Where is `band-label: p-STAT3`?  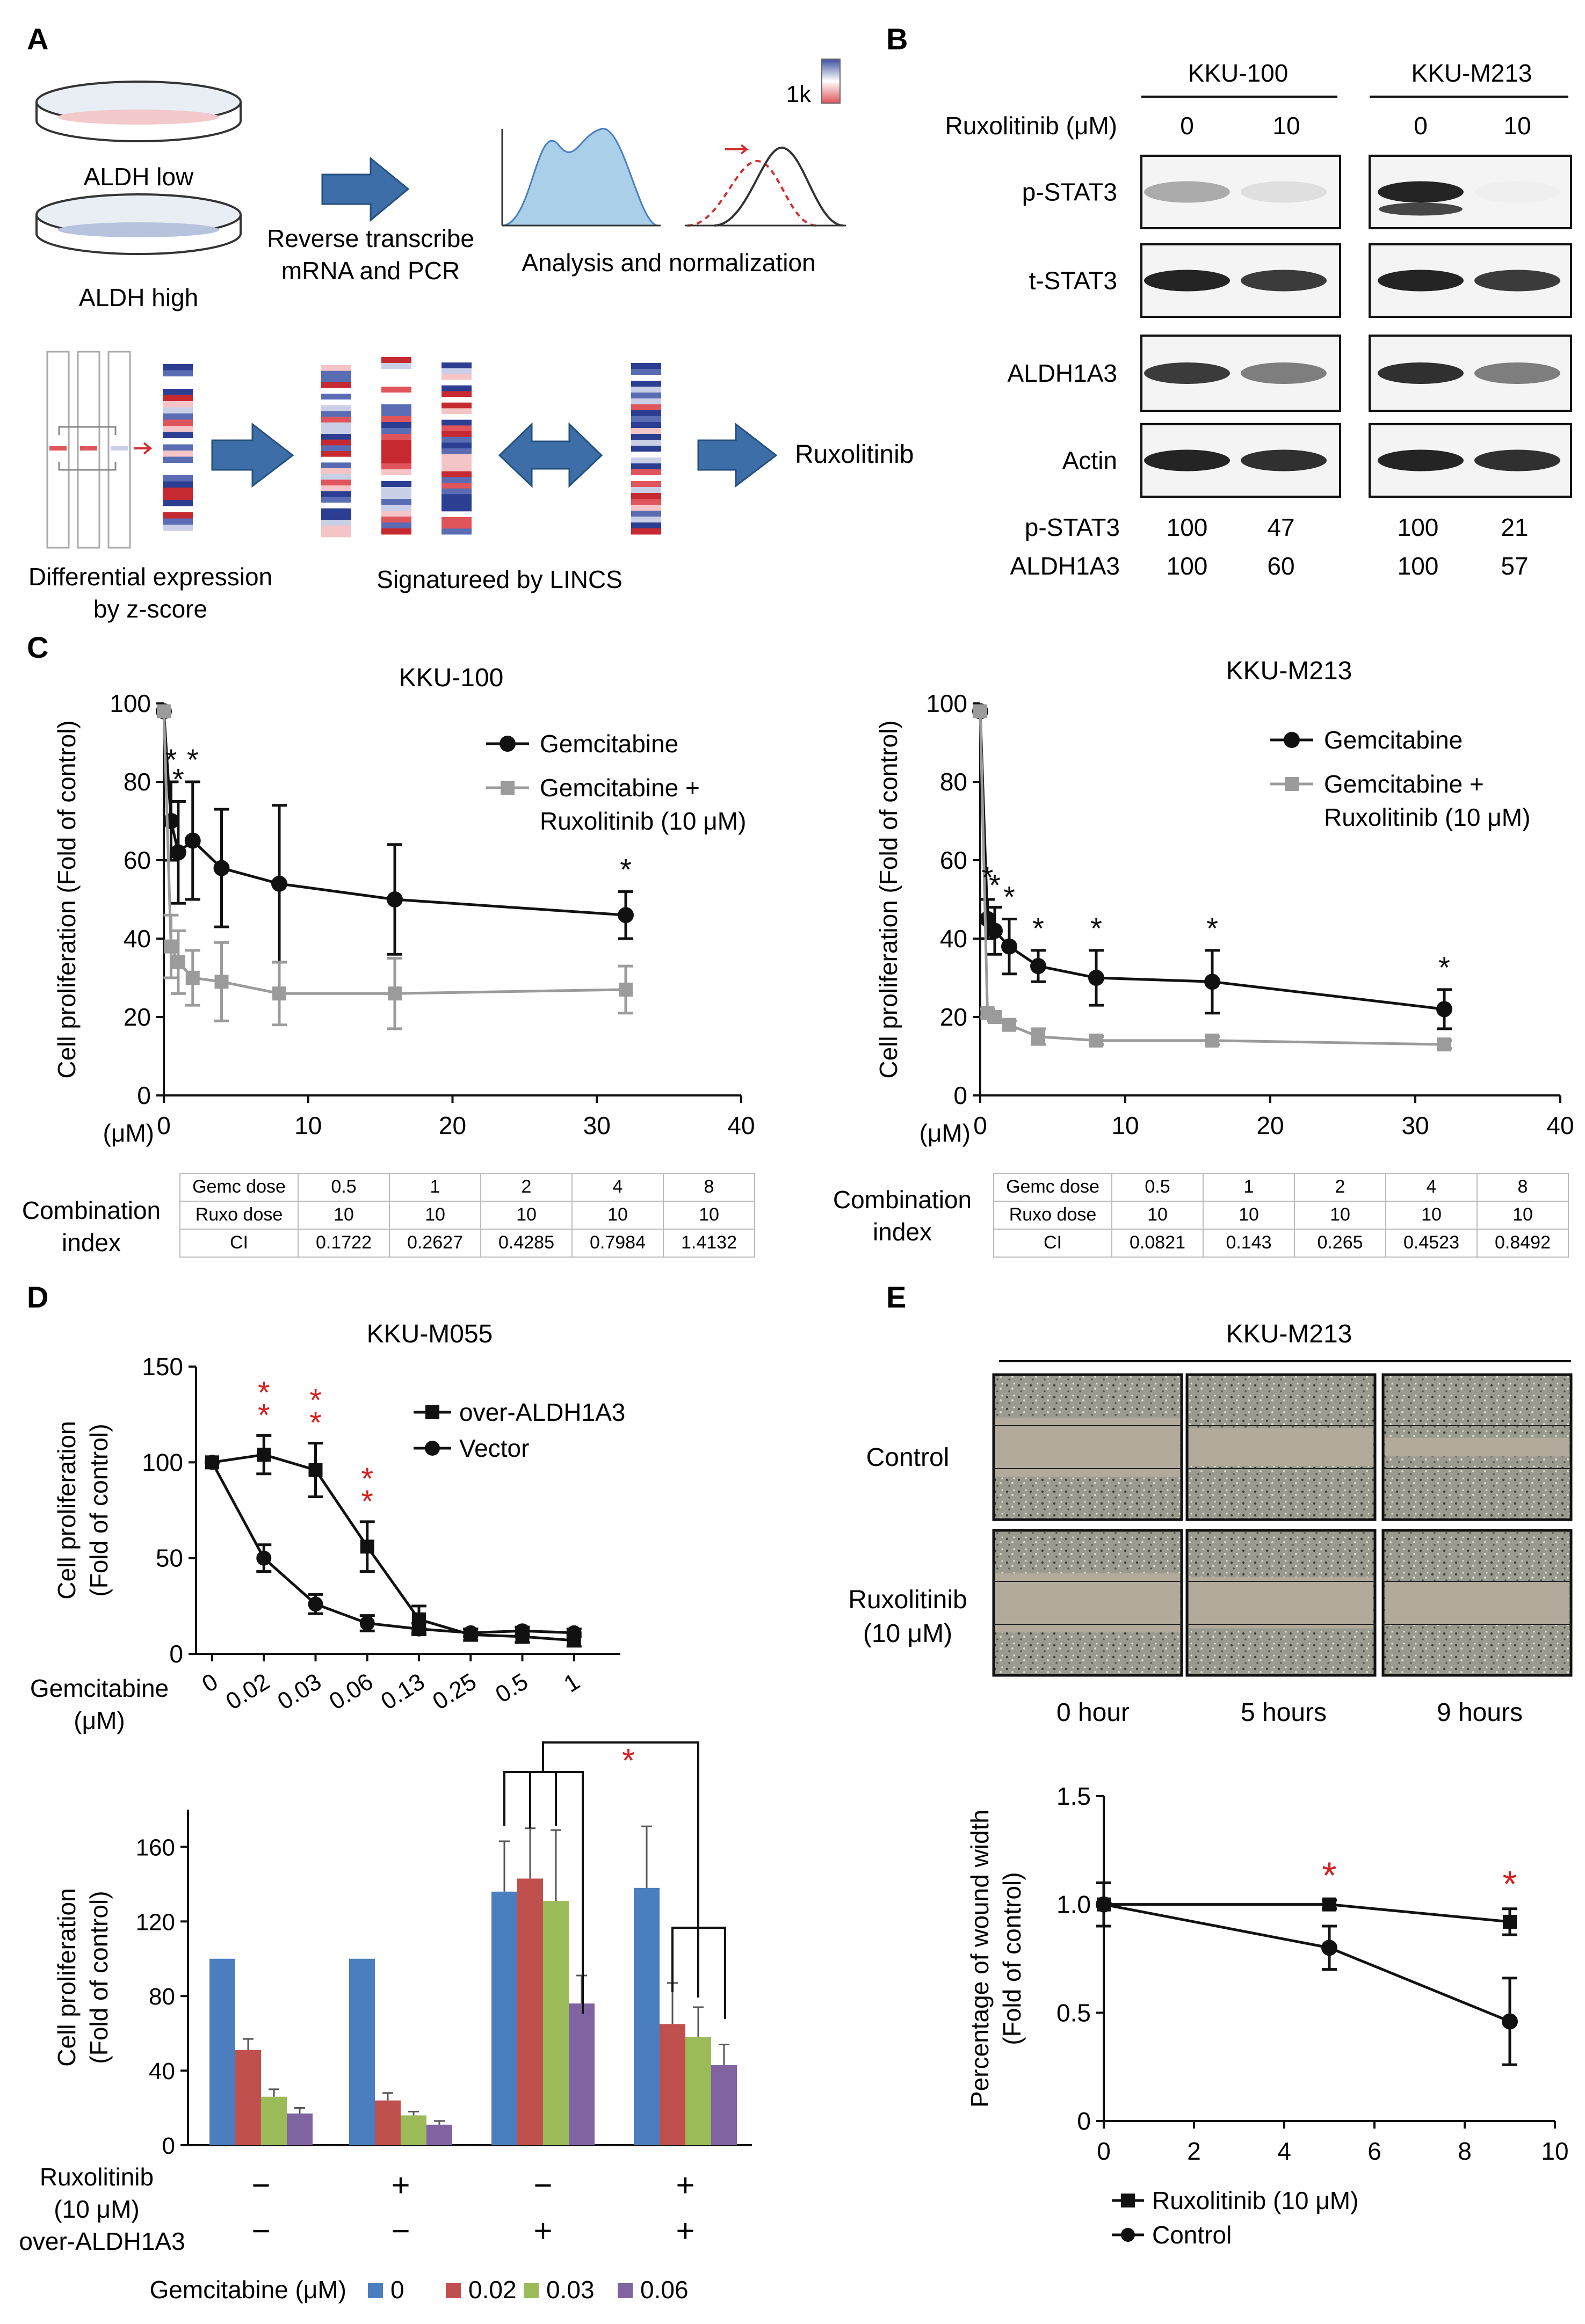
band-label: p-STAT3 is located at coordinates (1069, 192).